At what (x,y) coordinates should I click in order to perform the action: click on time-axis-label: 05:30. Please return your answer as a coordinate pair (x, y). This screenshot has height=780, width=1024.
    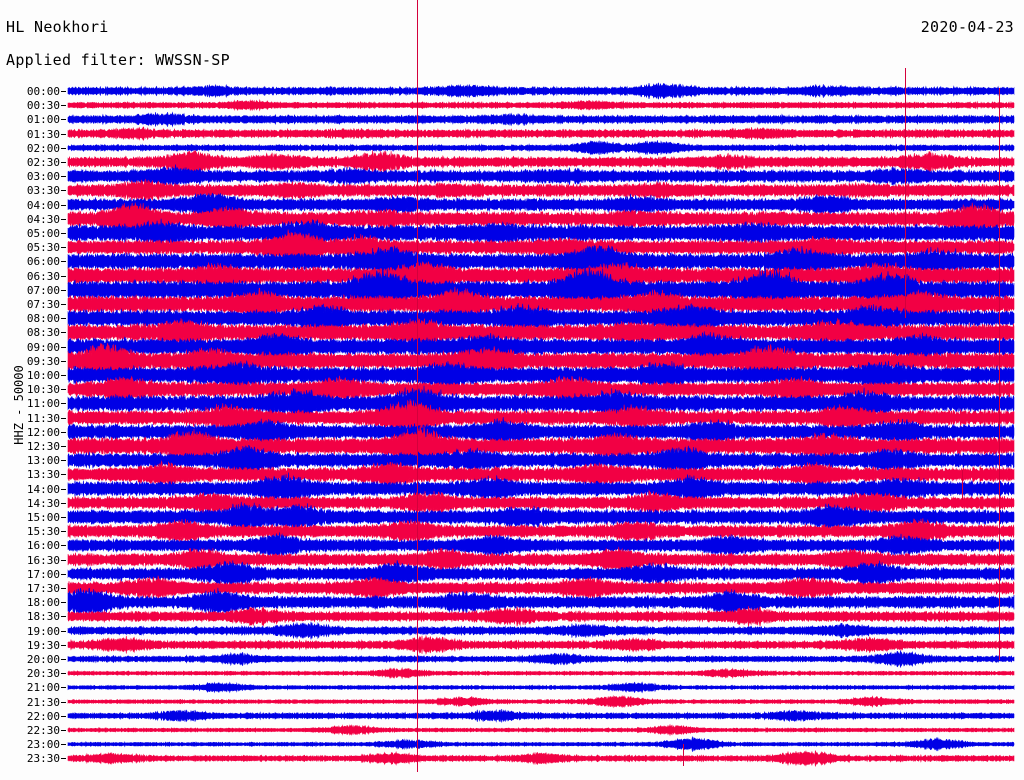
    Looking at the image, I should click on (43, 248).